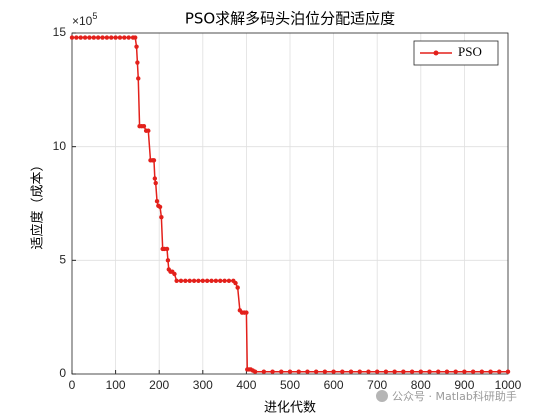 This screenshot has height=420, width=560. I want to click on y-scale-factor: ×10⁵, so click(84, 19).